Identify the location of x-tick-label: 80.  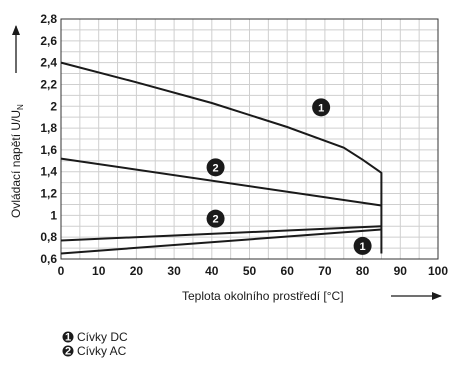
(363, 271).